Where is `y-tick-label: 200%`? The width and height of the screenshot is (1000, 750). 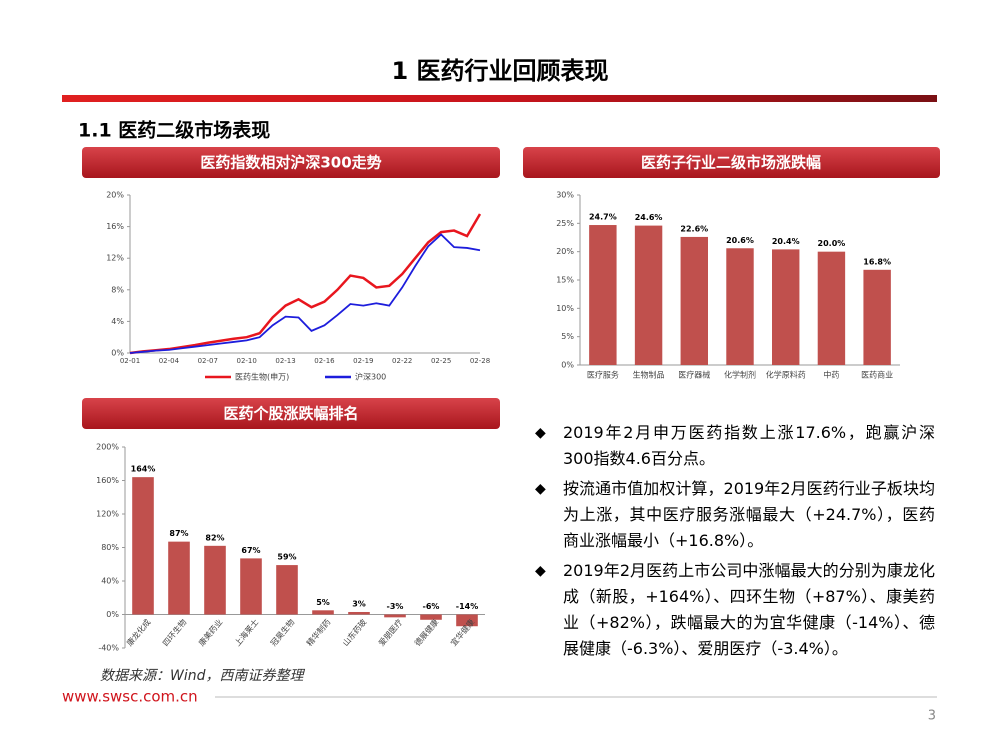 y-tick-label: 200% is located at coordinates (107, 447).